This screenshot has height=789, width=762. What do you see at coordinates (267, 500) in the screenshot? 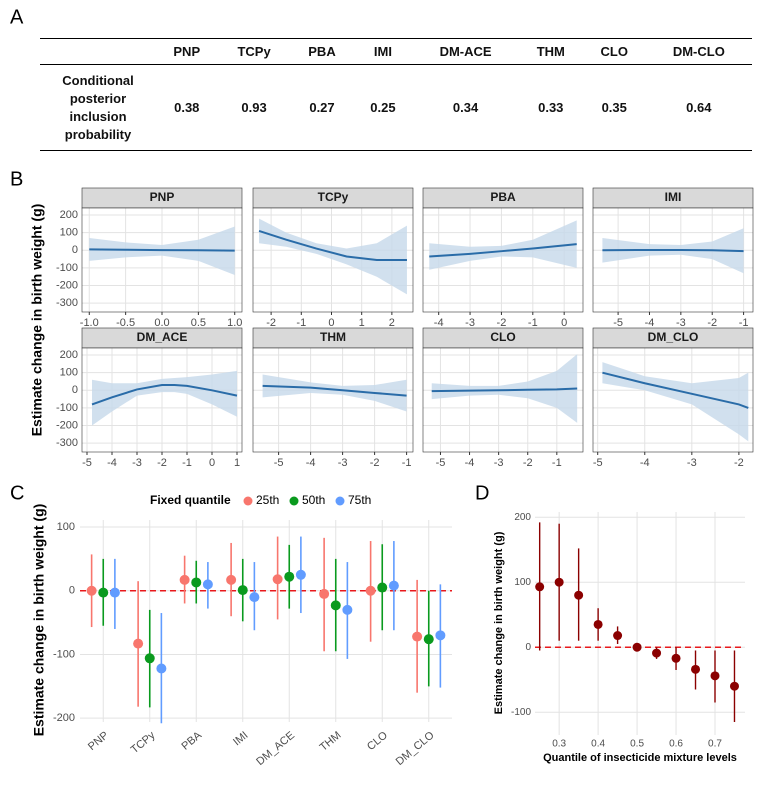
I see `legend-label: 25th` at bounding box center [267, 500].